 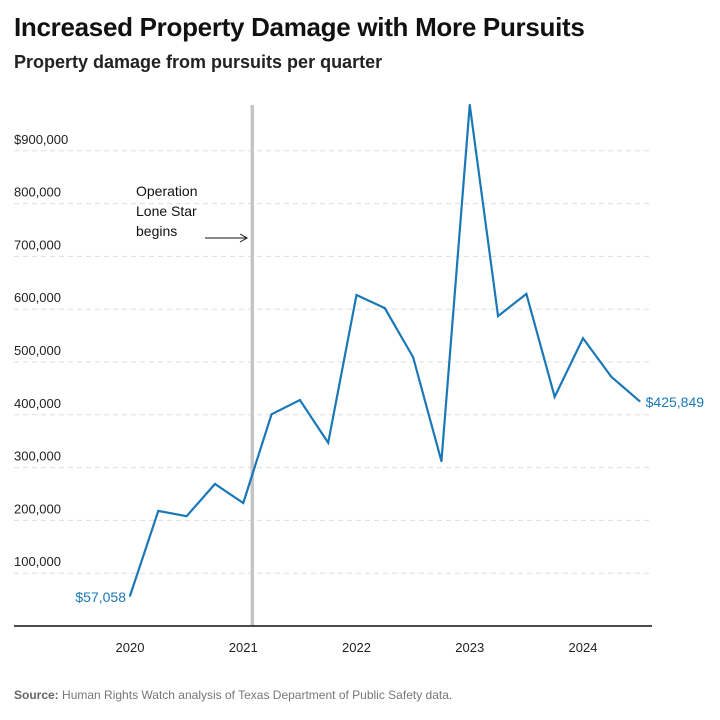 What do you see at coordinates (37, 192) in the screenshot?
I see `y-tick-label: 800,000` at bounding box center [37, 192].